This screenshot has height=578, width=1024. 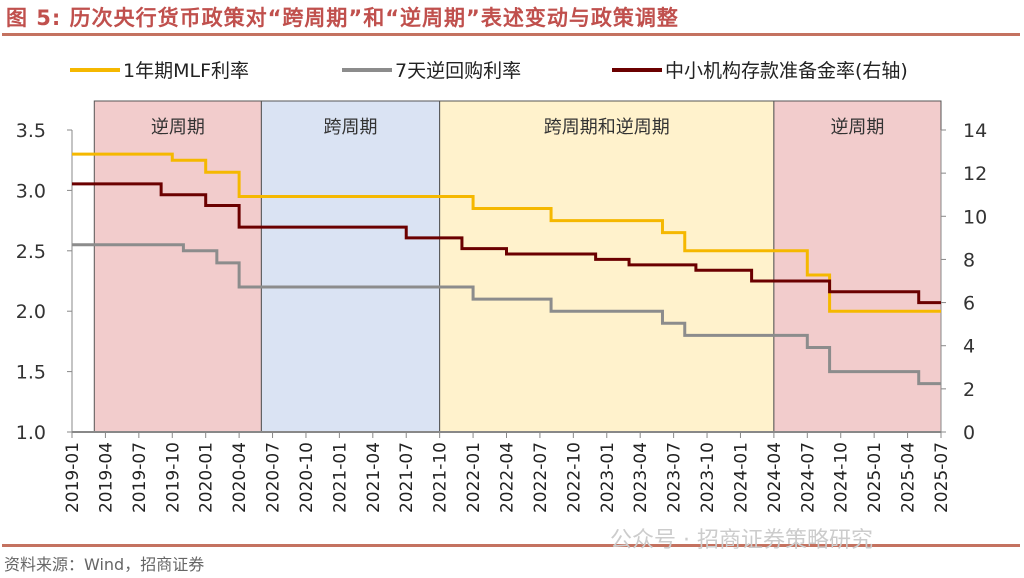 What do you see at coordinates (73, 477) in the screenshot?
I see `x-tick-label: 2019-01` at bounding box center [73, 477].